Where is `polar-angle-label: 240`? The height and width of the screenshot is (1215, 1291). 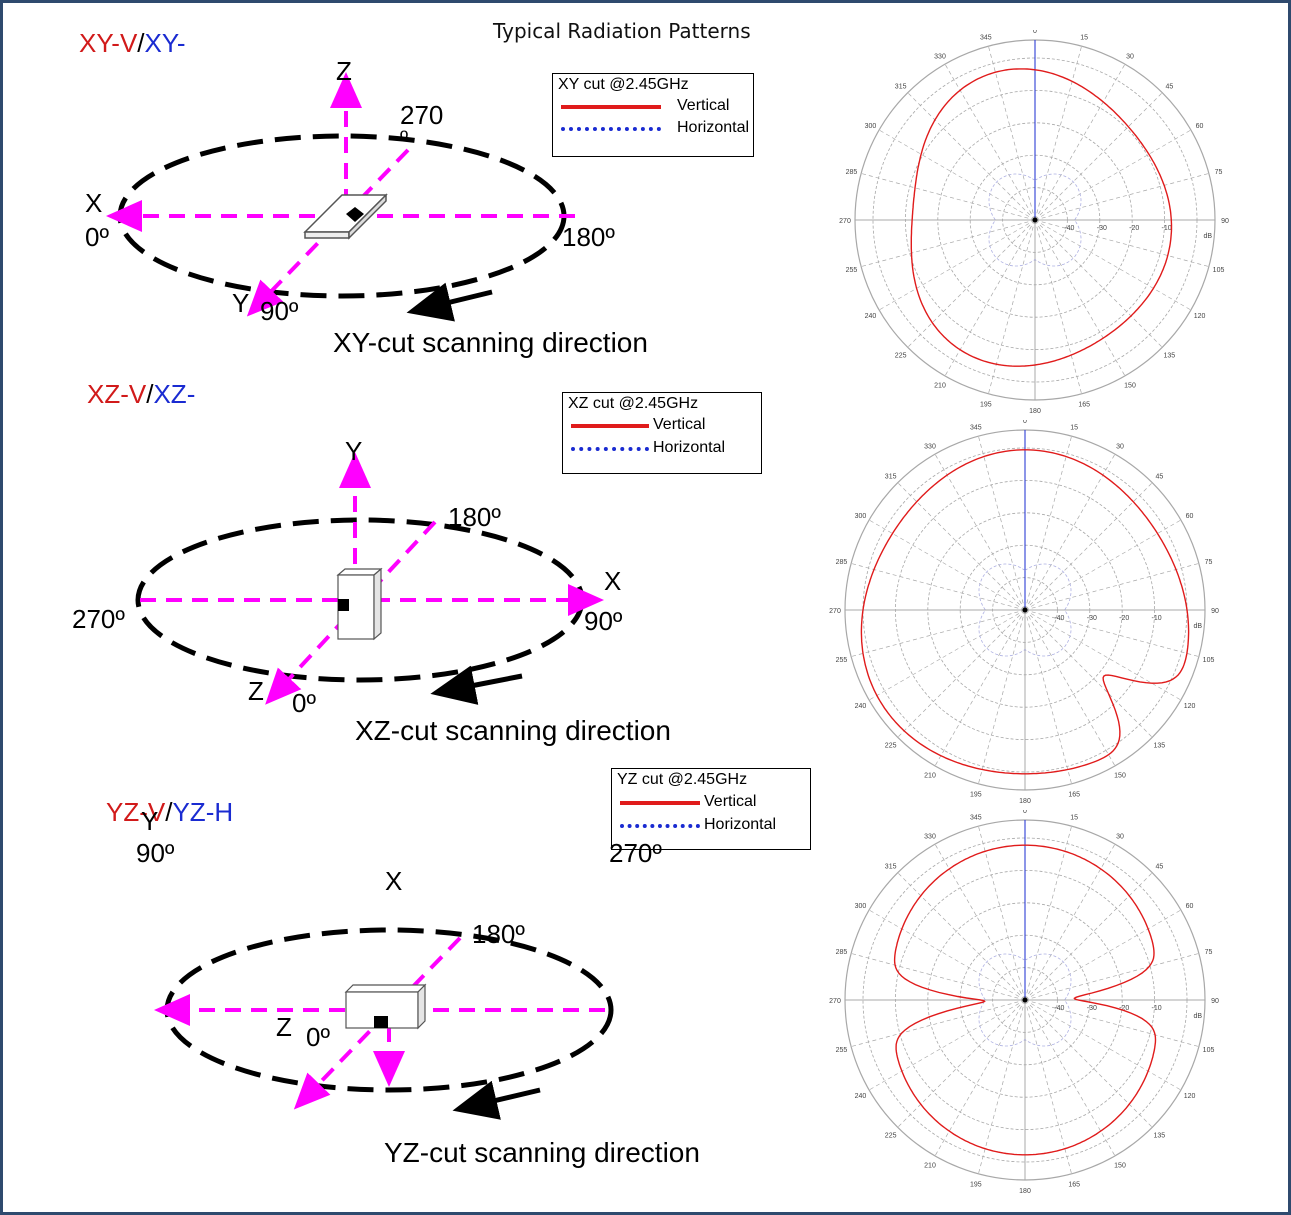
polar-angle-label: 240 is located at coordinates (871, 316).